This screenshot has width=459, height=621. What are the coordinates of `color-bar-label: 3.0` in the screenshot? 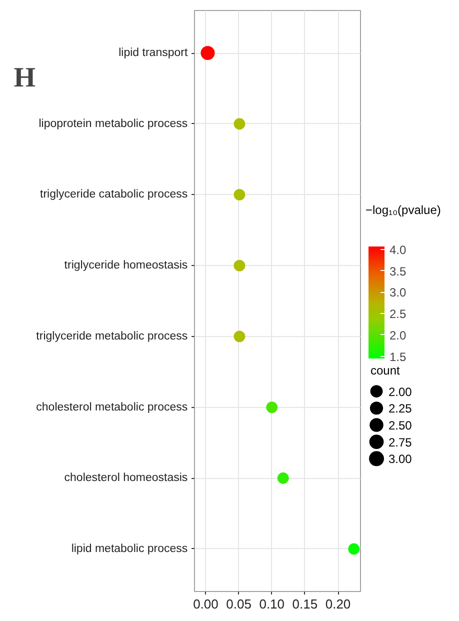 It's located at (398, 293).